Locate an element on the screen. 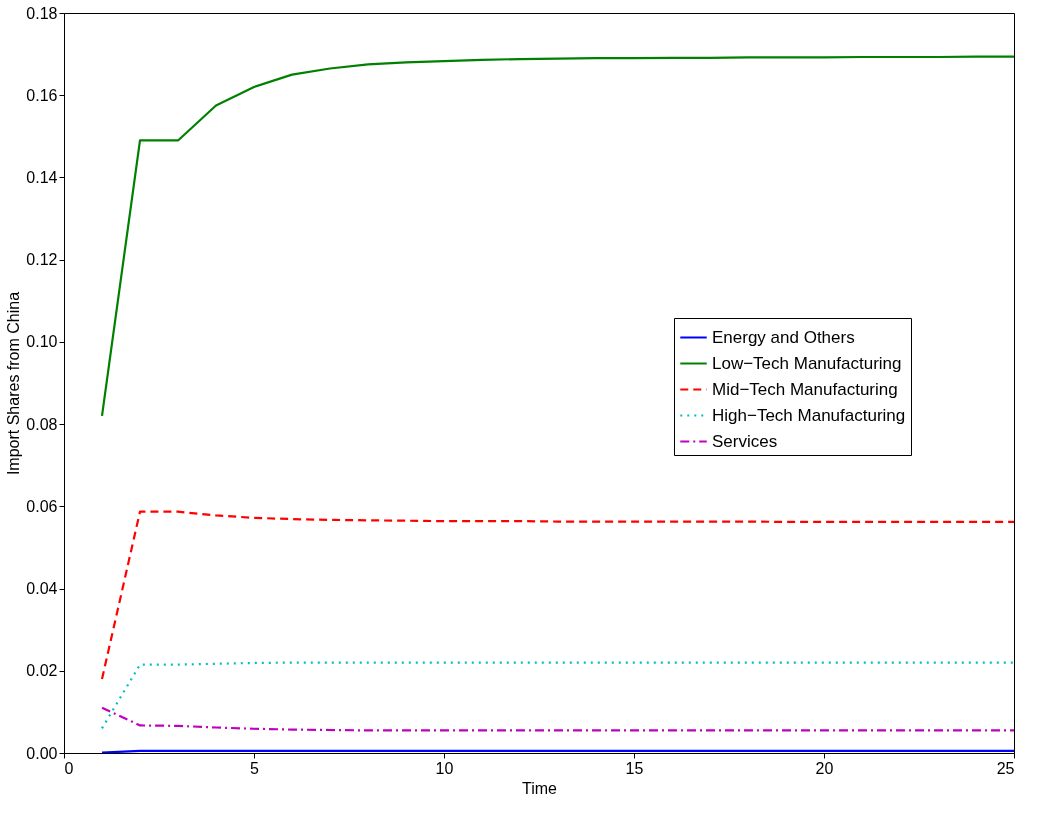 Image resolution: width=1056 pixels, height=825 pixels. y-tick-label: 0.12 is located at coordinates (42, 260).